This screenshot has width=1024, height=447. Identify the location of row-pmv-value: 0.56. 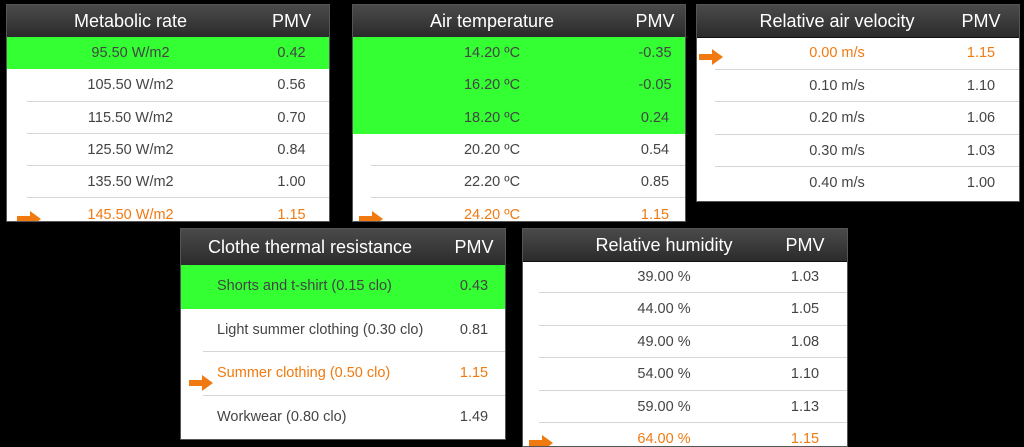
(291, 85).